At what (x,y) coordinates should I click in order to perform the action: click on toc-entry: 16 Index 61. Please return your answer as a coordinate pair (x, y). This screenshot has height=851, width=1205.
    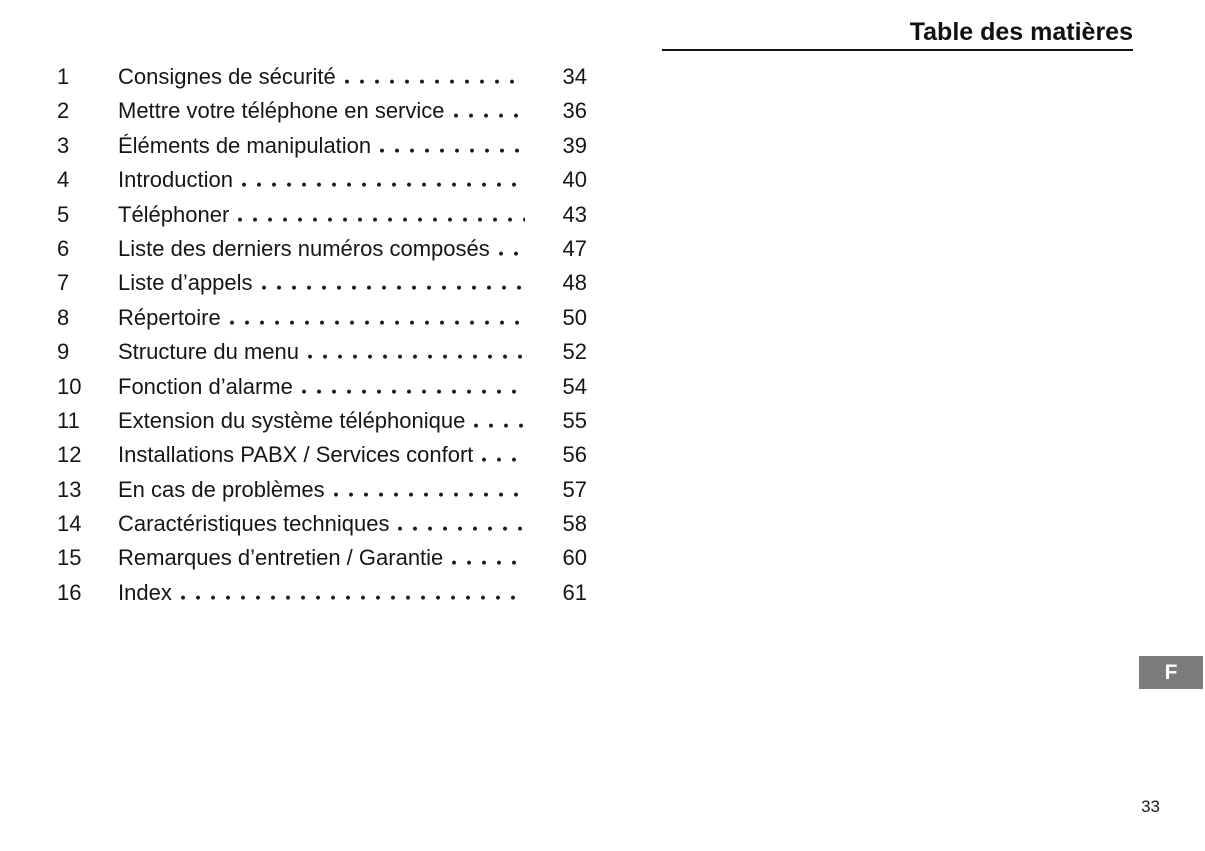
    Looking at the image, I should click on (322, 593).